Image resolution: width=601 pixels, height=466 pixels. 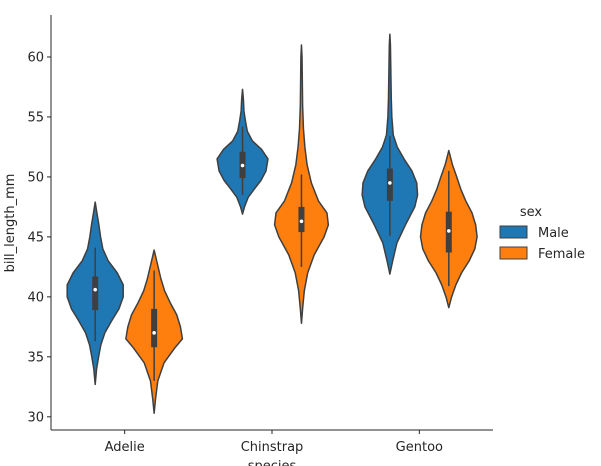 I want to click on y-tick-label: 40, so click(x=35, y=297).